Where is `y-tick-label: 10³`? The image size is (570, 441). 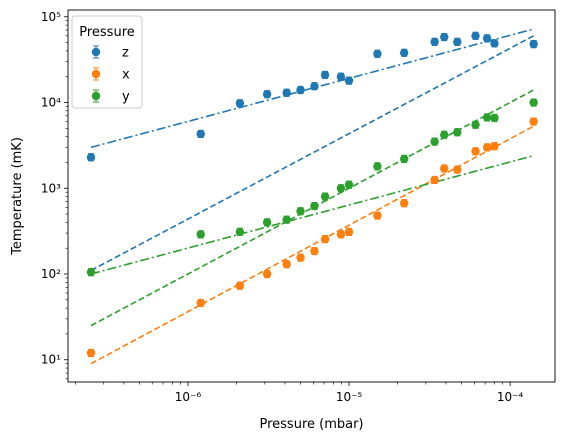 y-tick-label: 10³ is located at coordinates (51, 188).